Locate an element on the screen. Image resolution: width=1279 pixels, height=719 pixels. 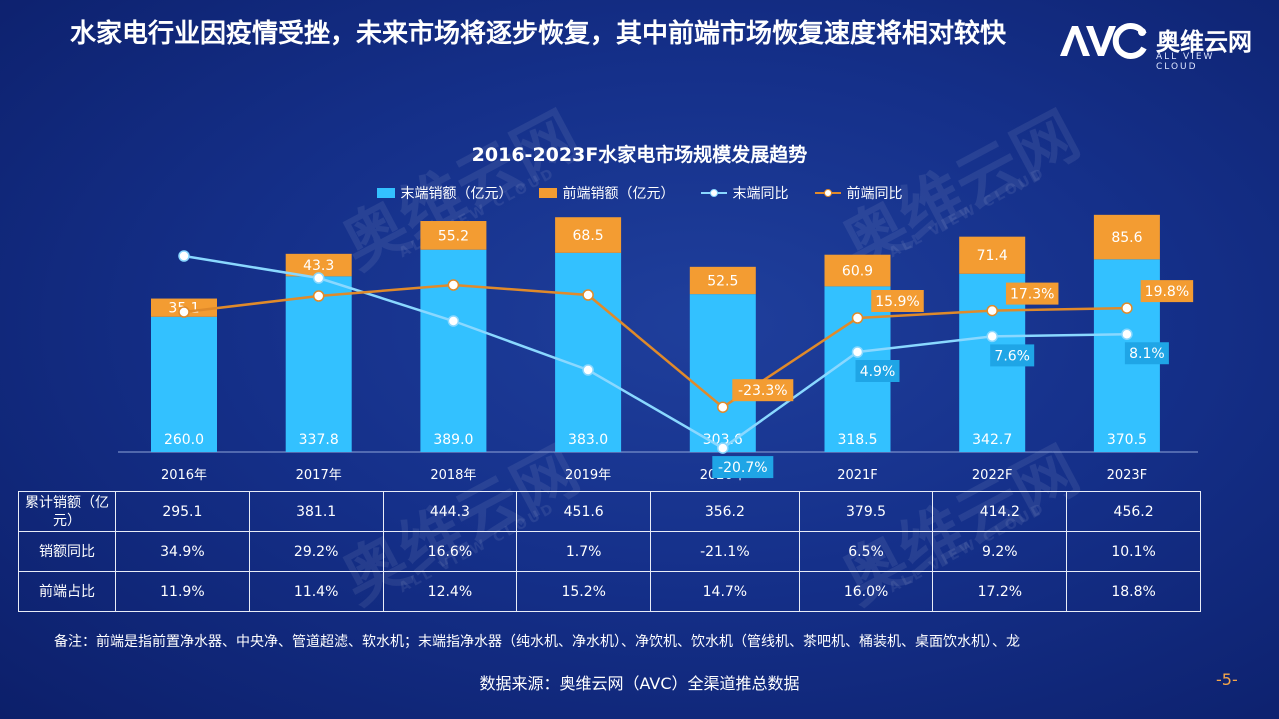
table-cell: 356.2 is located at coordinates (725, 511).